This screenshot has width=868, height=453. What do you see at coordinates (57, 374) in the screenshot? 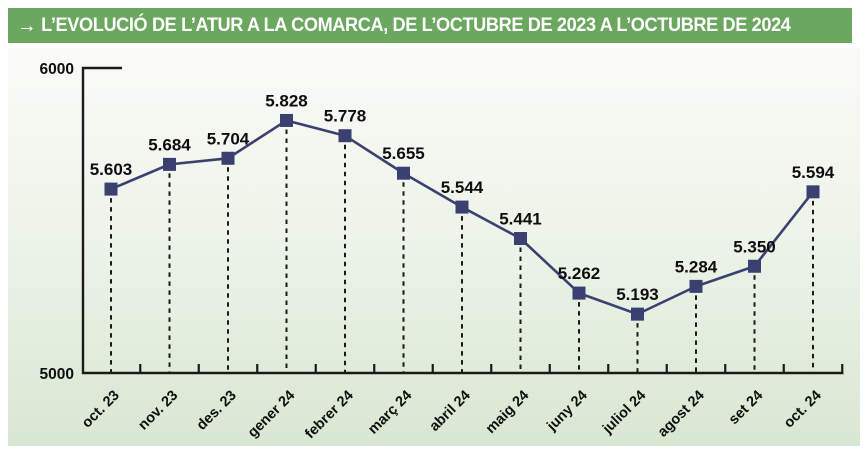
I see `y-tick-label-min: 5000` at bounding box center [57, 374].